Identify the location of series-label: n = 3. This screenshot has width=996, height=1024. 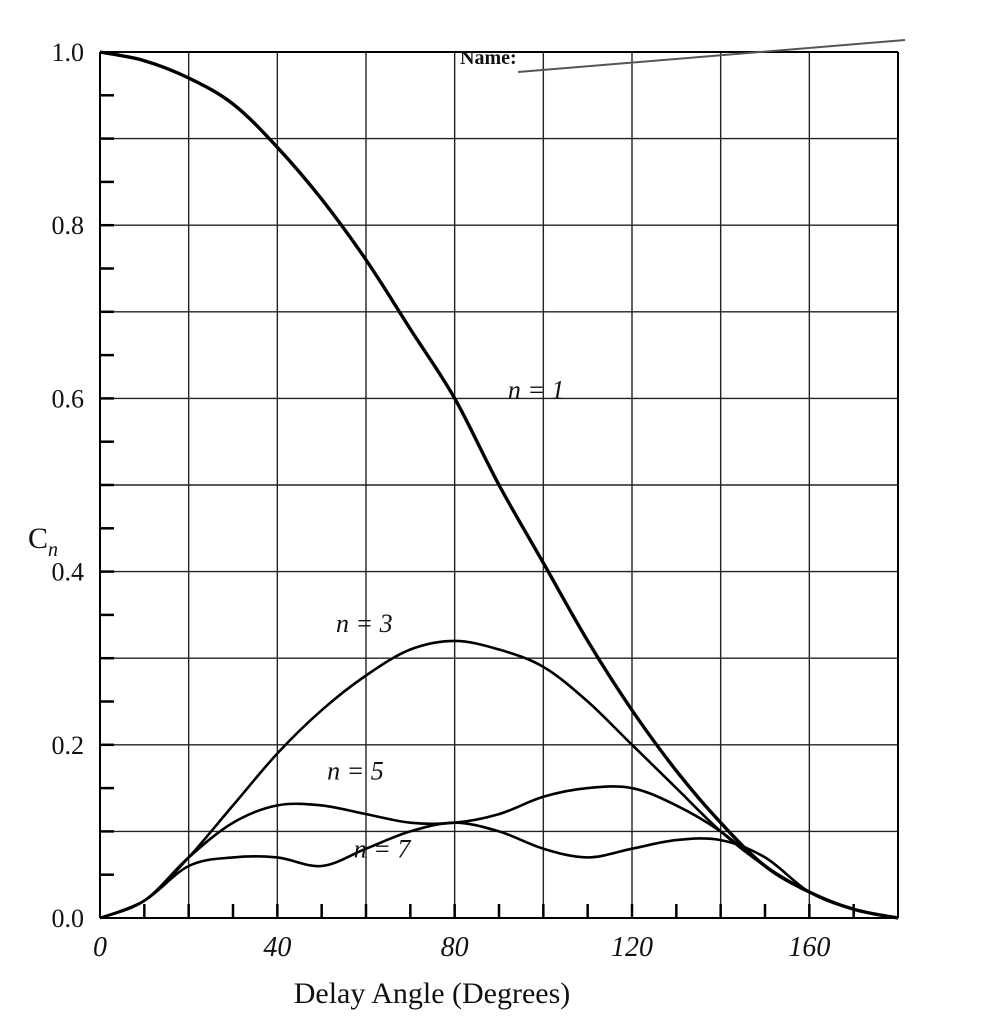
(364, 623).